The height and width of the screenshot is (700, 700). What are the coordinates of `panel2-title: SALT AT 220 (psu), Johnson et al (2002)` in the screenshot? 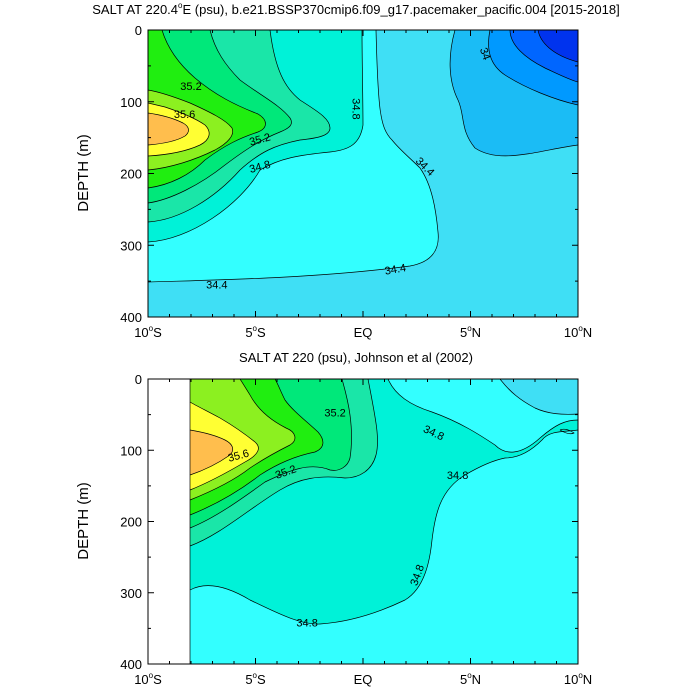 It's located at (356, 357).